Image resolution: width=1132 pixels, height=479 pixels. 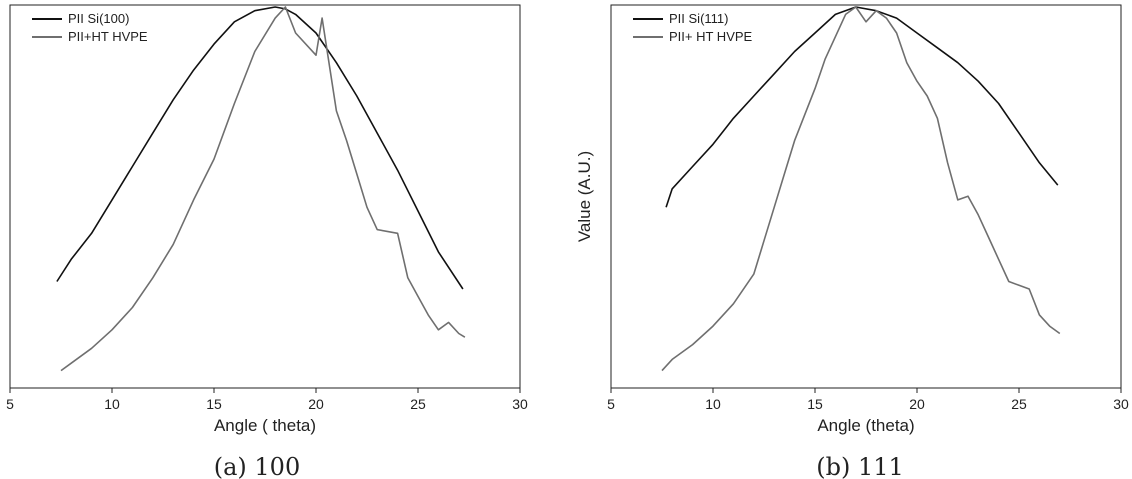 I want to click on y-axis-title: Value (A.U.), so click(x=584, y=196).